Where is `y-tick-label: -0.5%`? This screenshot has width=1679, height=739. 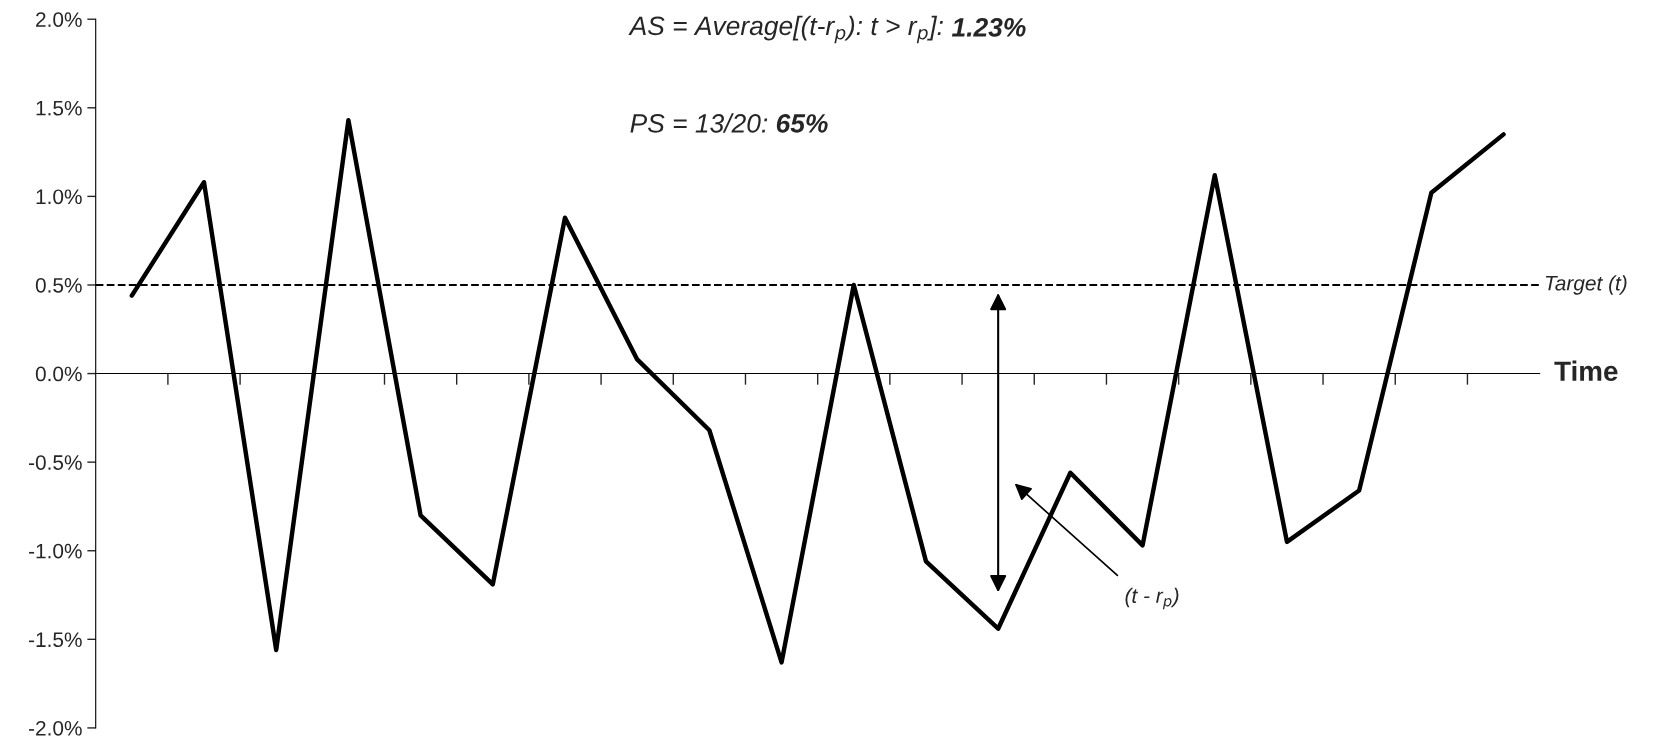
y-tick-label: -0.5% is located at coordinates (55, 462).